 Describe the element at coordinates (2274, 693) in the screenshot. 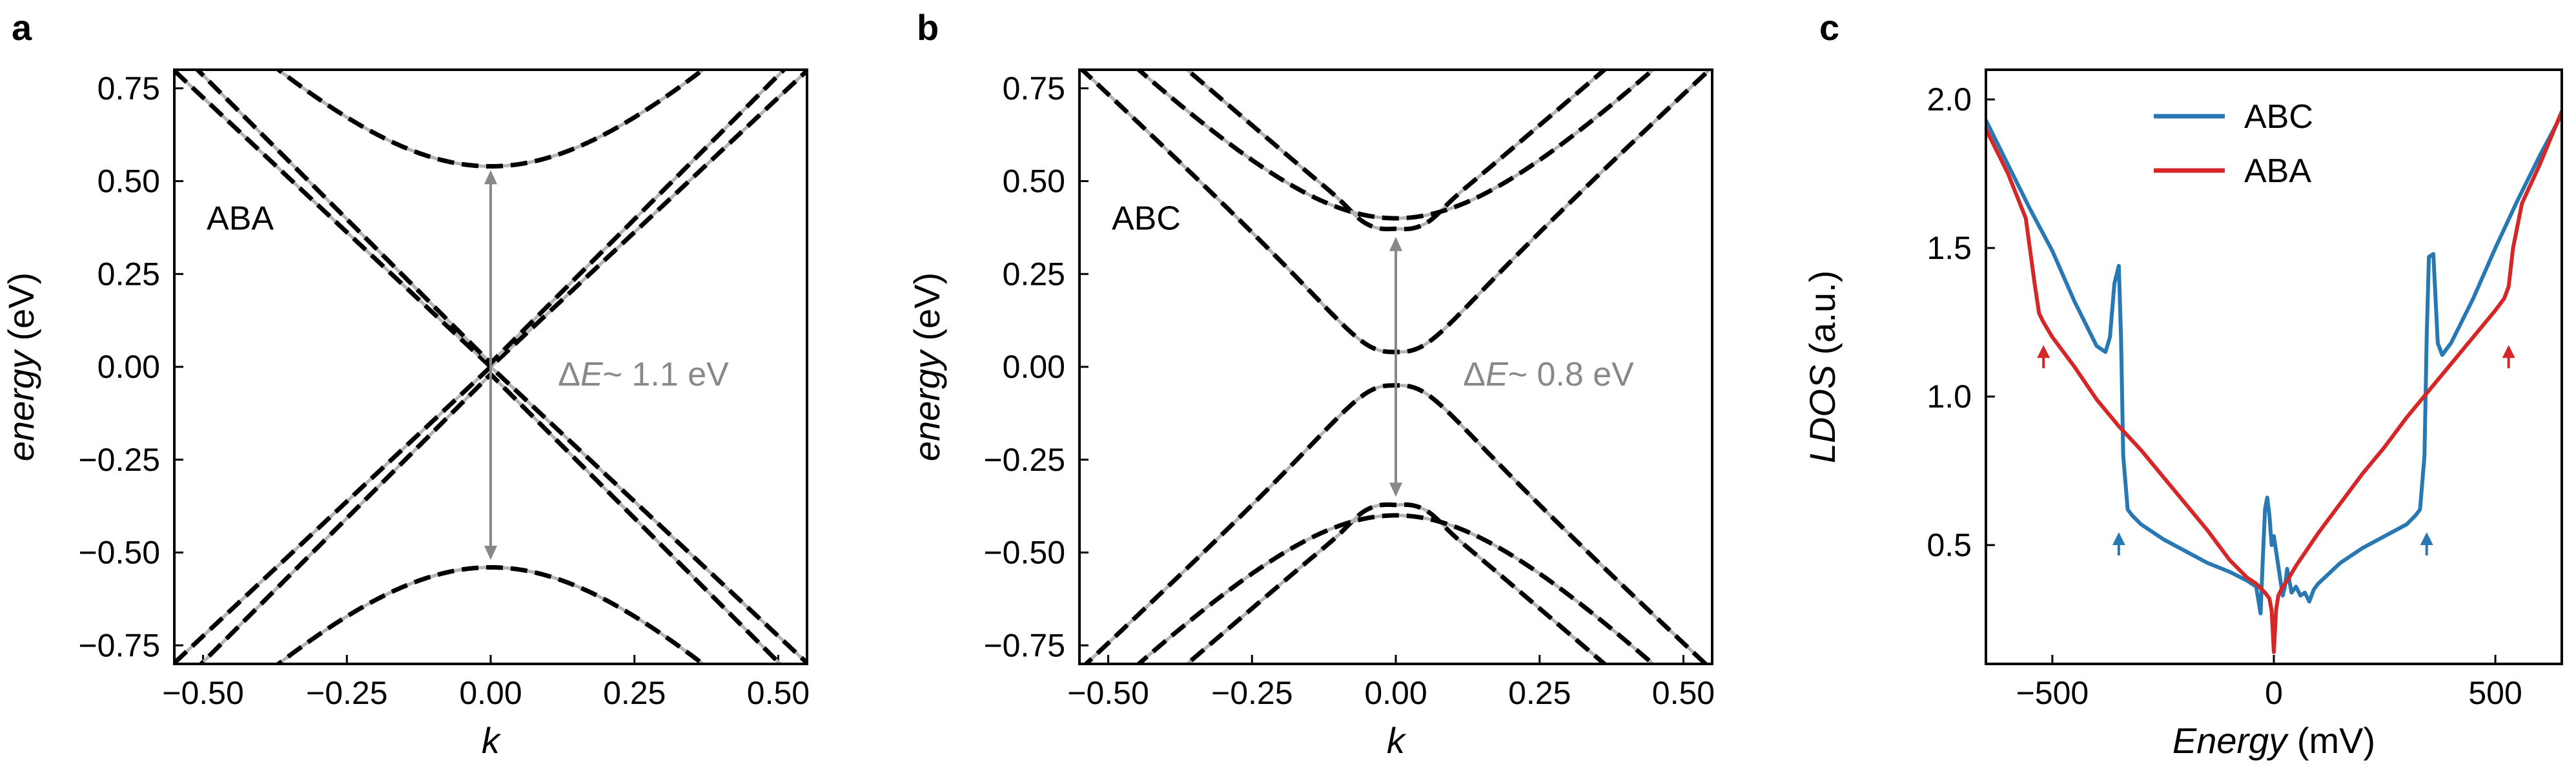

I see `x-tick-label: 0` at that location.